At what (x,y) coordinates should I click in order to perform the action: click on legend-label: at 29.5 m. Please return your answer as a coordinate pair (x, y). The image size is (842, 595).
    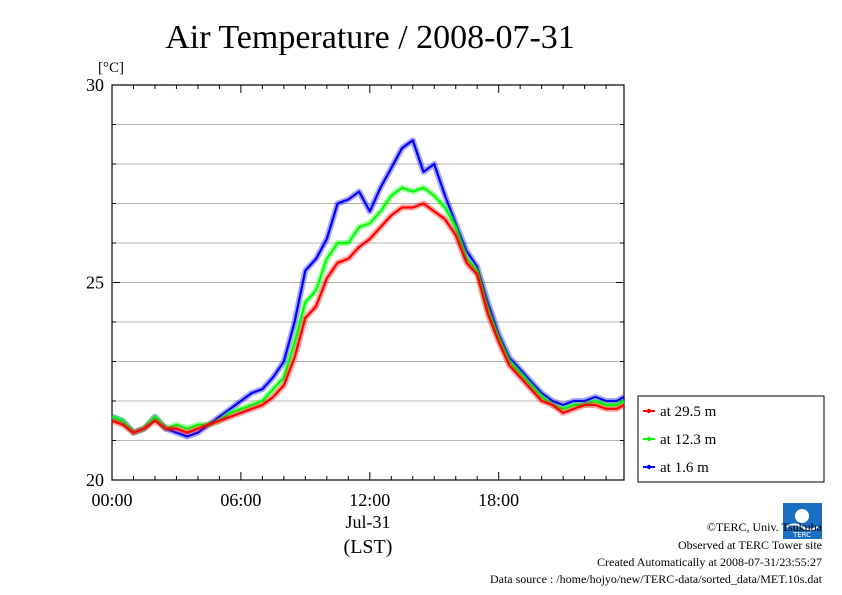
    Looking at the image, I should click on (688, 412).